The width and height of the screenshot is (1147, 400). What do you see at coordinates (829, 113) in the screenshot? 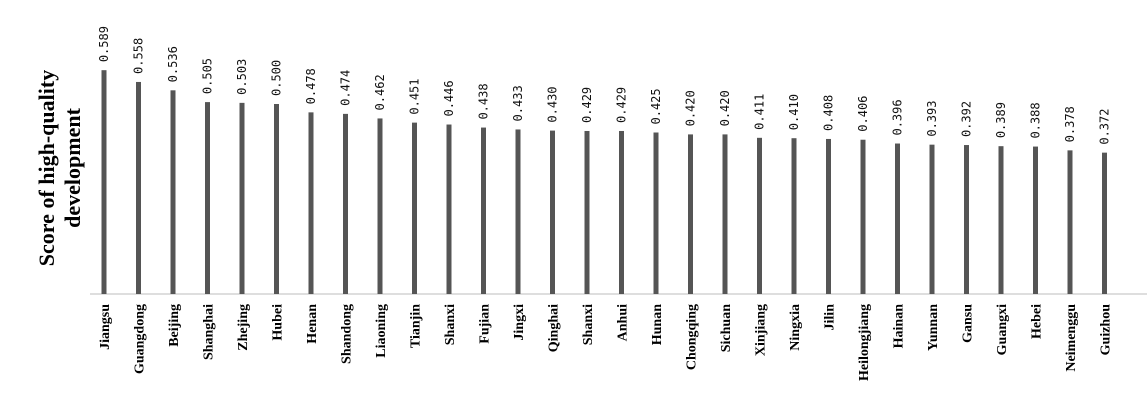
I see `value-label-22: 0.408` at bounding box center [829, 113].